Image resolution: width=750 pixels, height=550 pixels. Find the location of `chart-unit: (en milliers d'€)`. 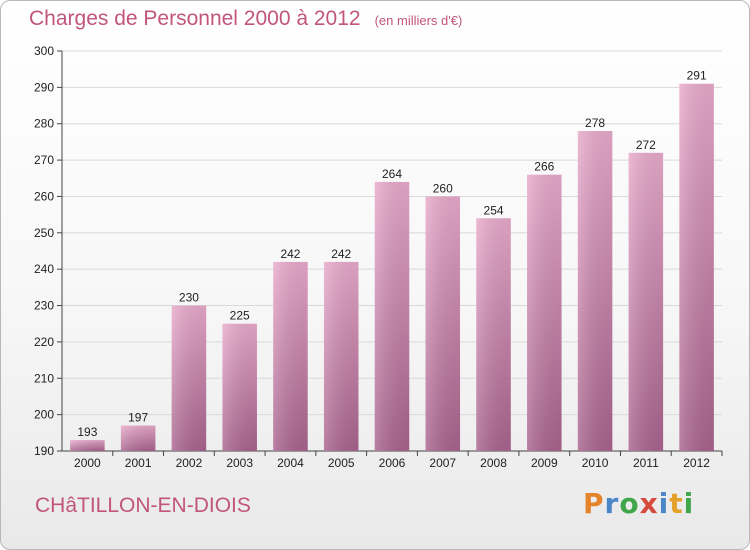

chart-unit: (en milliers d'€) is located at coordinates (418, 20).